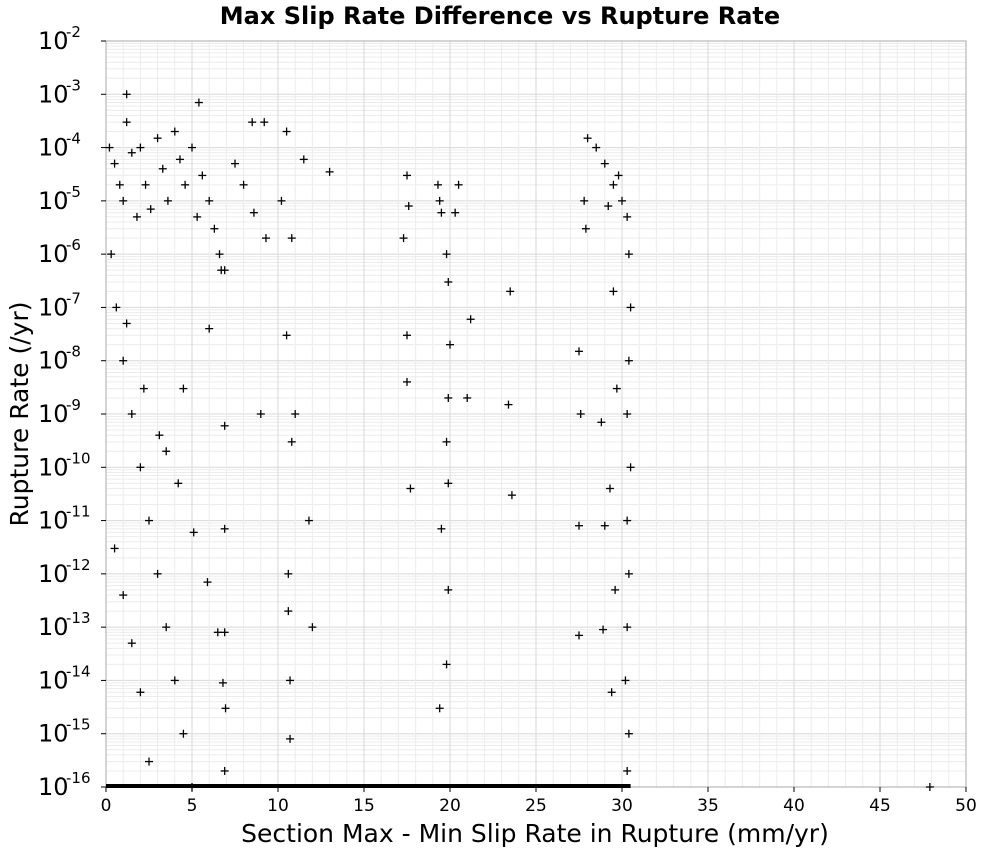 This screenshot has height=855, width=1000. I want to click on x-tick-label: 30, so click(622, 806).